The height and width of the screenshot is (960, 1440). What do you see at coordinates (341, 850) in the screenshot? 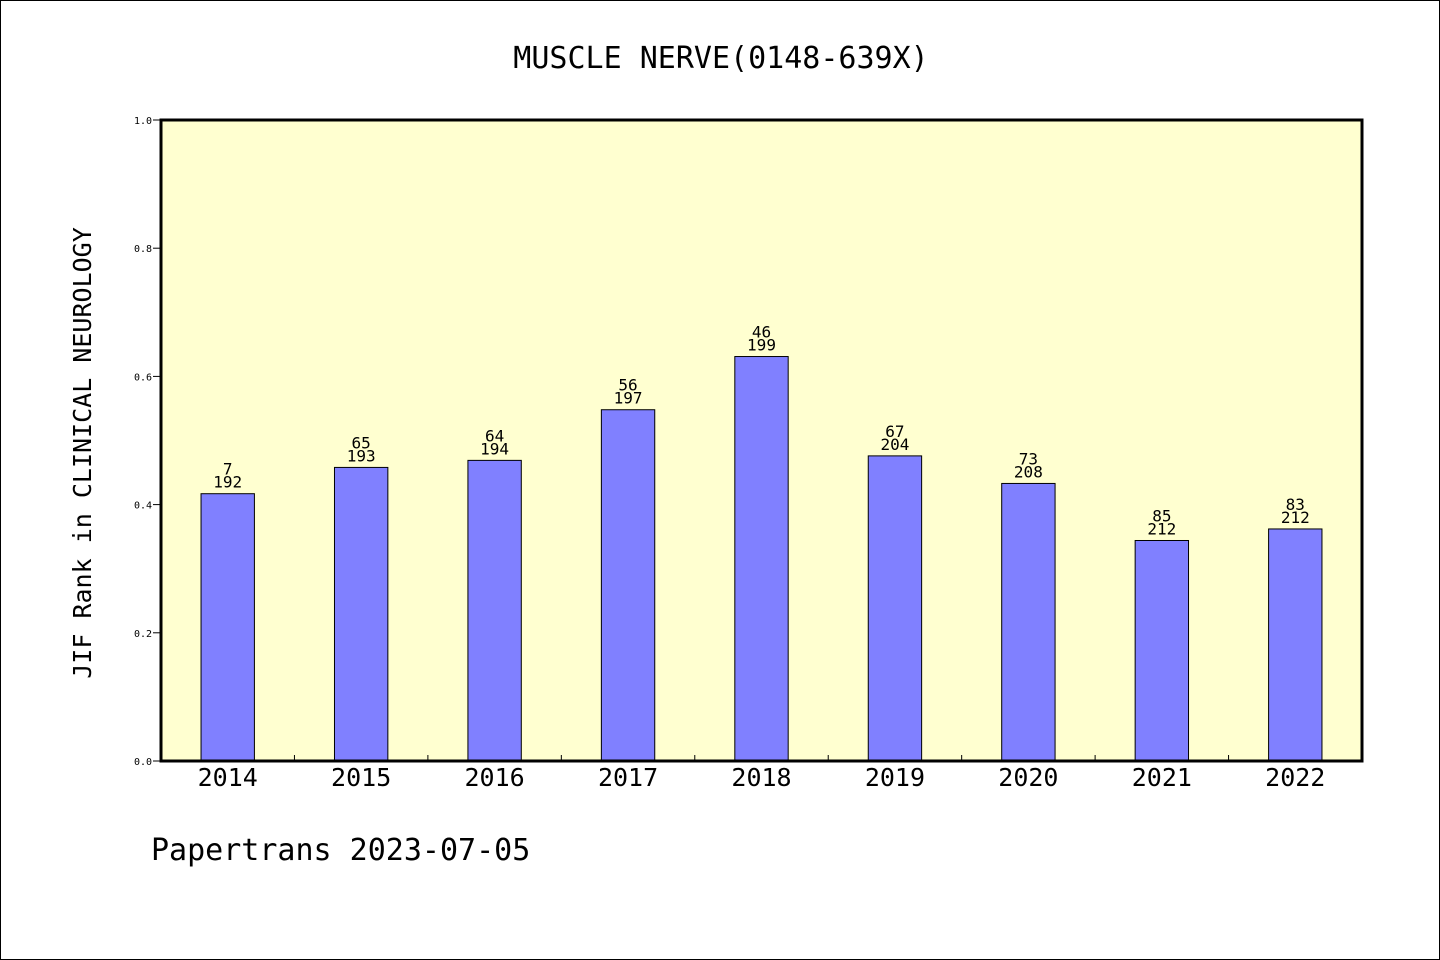
I see `footer-credit: Papertrans 2023-07-05` at bounding box center [341, 850].